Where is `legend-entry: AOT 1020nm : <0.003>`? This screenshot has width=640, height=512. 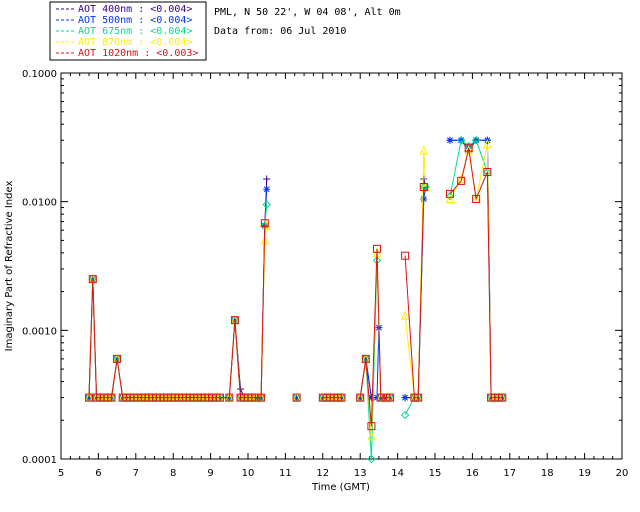 legend-entry: AOT 1020nm : <0.003> is located at coordinates (138, 53).